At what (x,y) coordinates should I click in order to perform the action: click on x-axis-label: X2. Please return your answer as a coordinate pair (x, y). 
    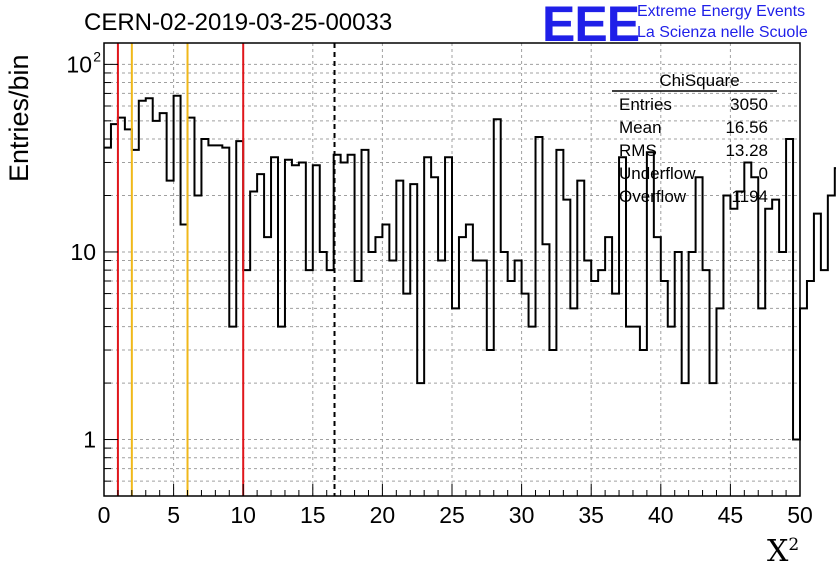
    Looking at the image, I should click on (783, 551).